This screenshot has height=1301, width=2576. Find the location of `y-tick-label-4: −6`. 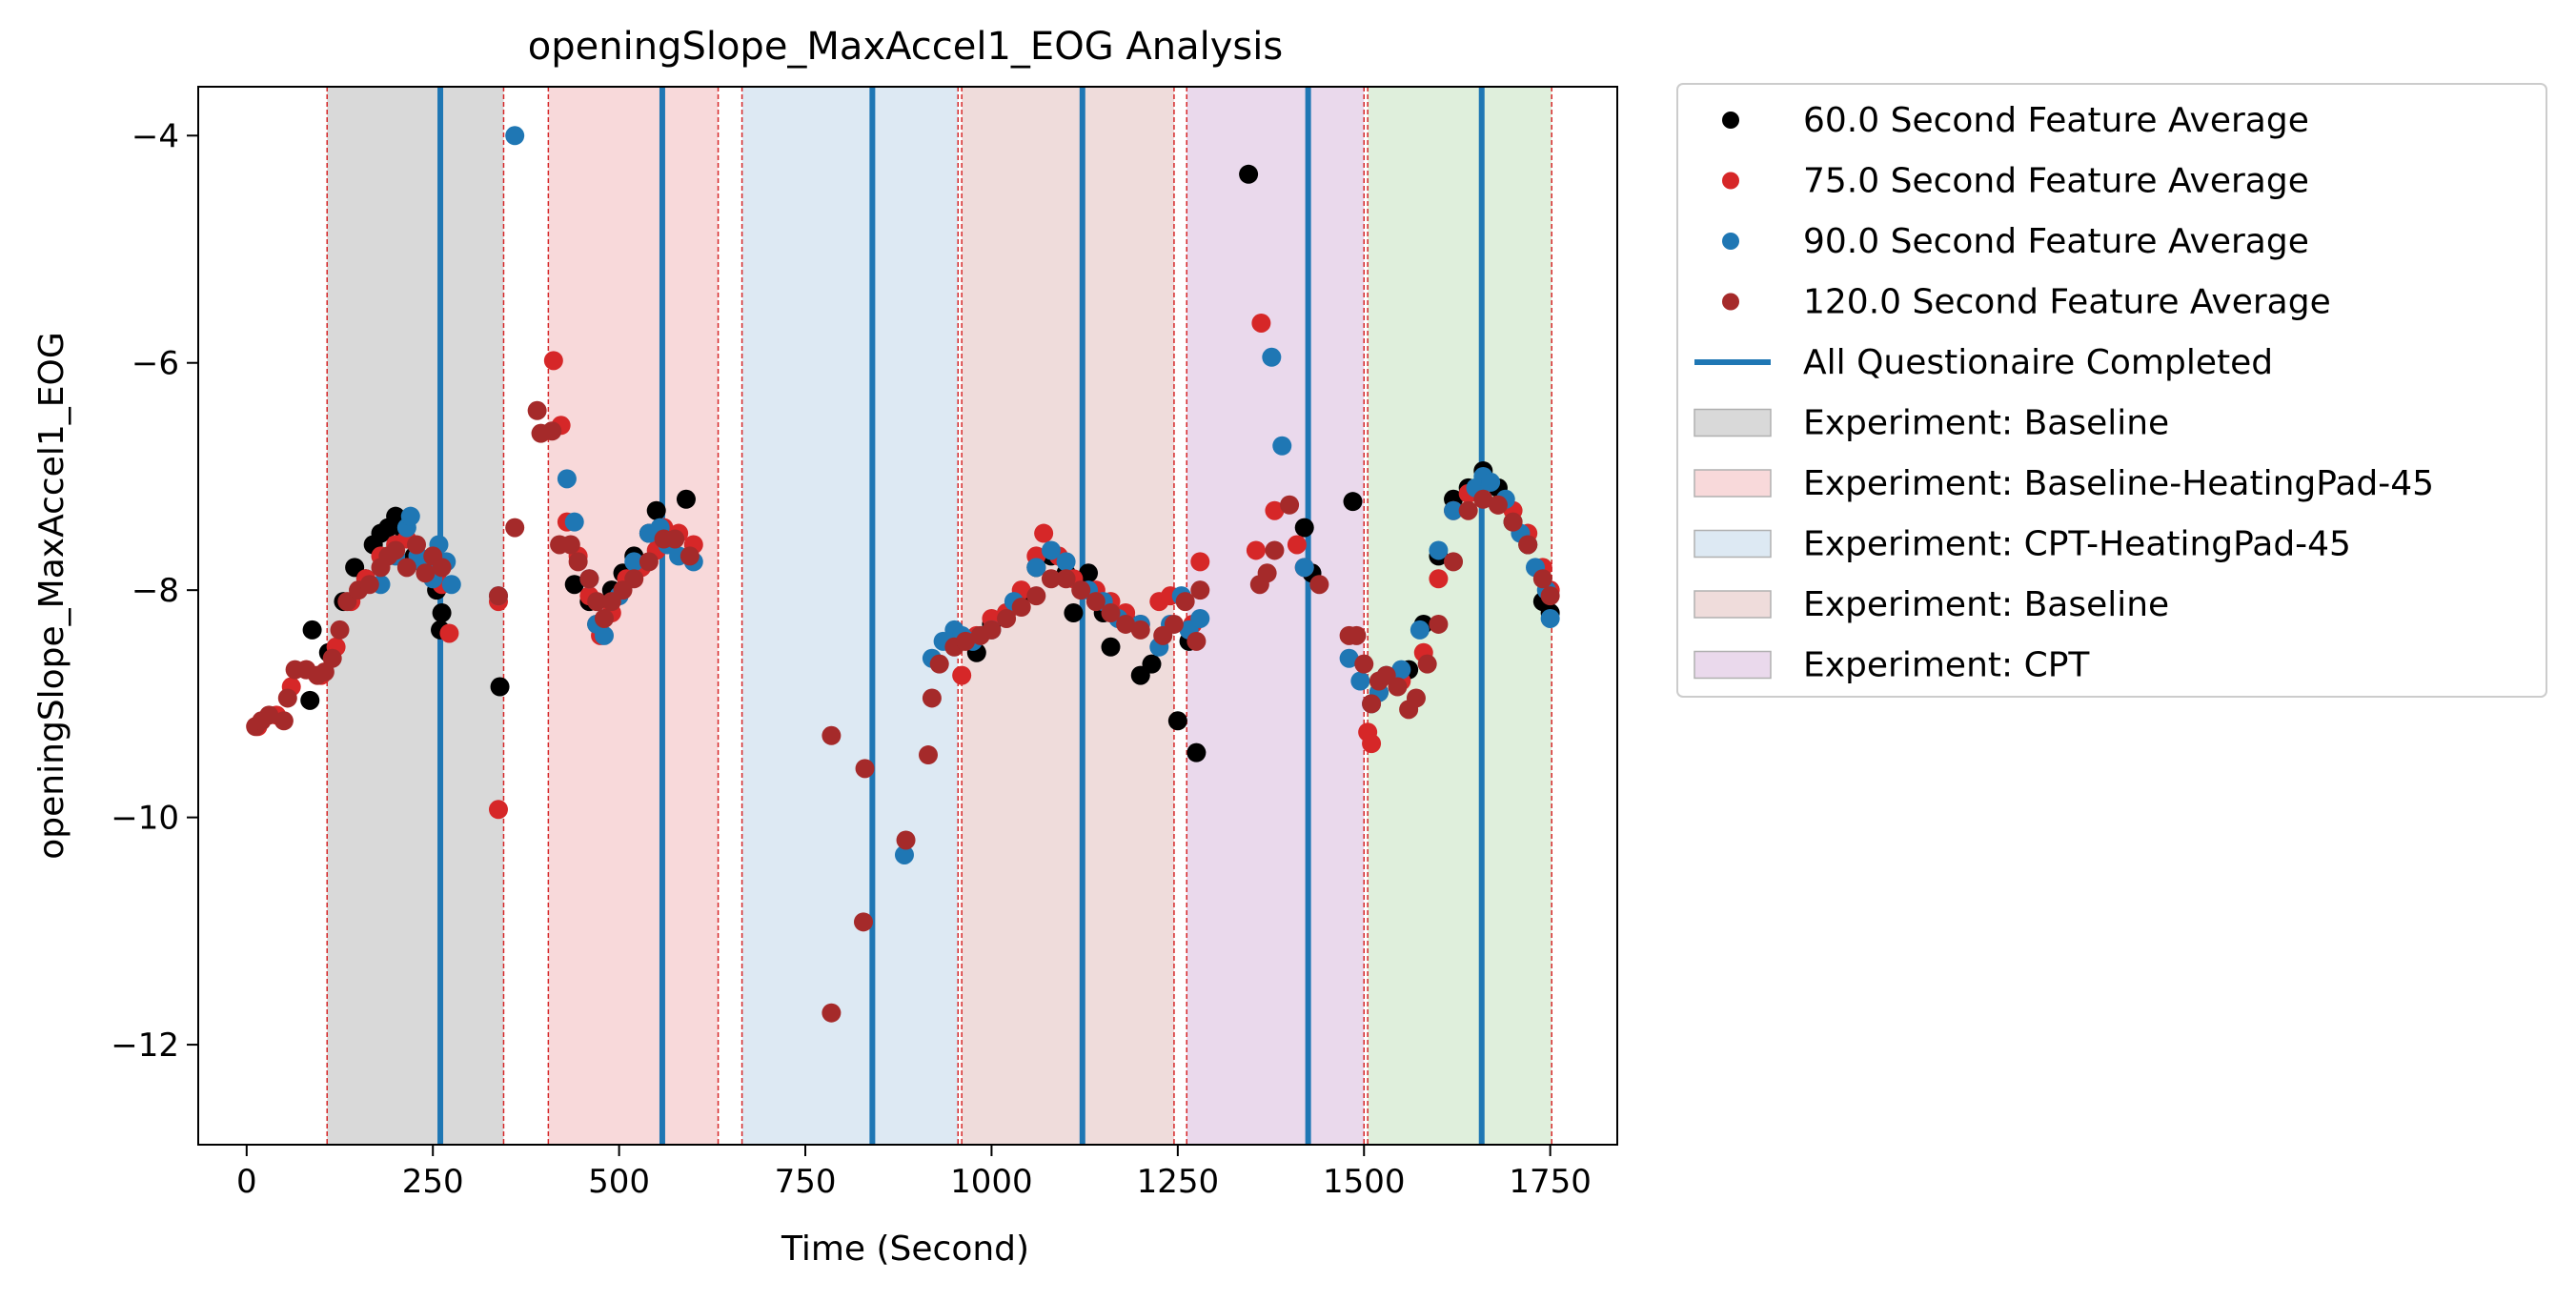

y-tick-label-4: −6 is located at coordinates (155, 364).